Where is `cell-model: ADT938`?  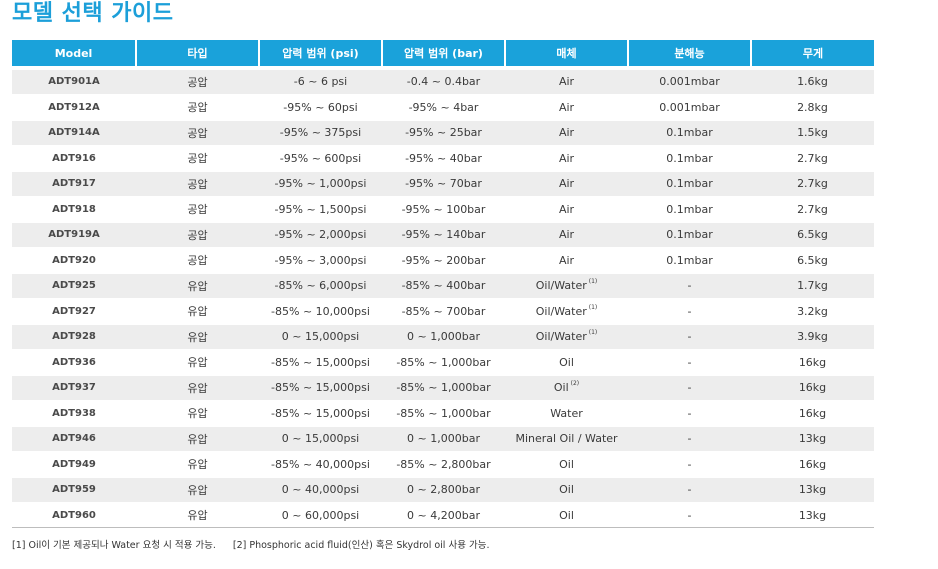 cell-model: ADT938 is located at coordinates (74, 412).